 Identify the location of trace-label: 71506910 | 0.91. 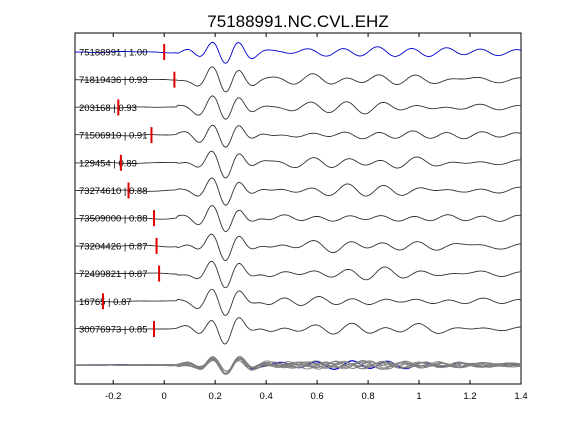
(113, 136).